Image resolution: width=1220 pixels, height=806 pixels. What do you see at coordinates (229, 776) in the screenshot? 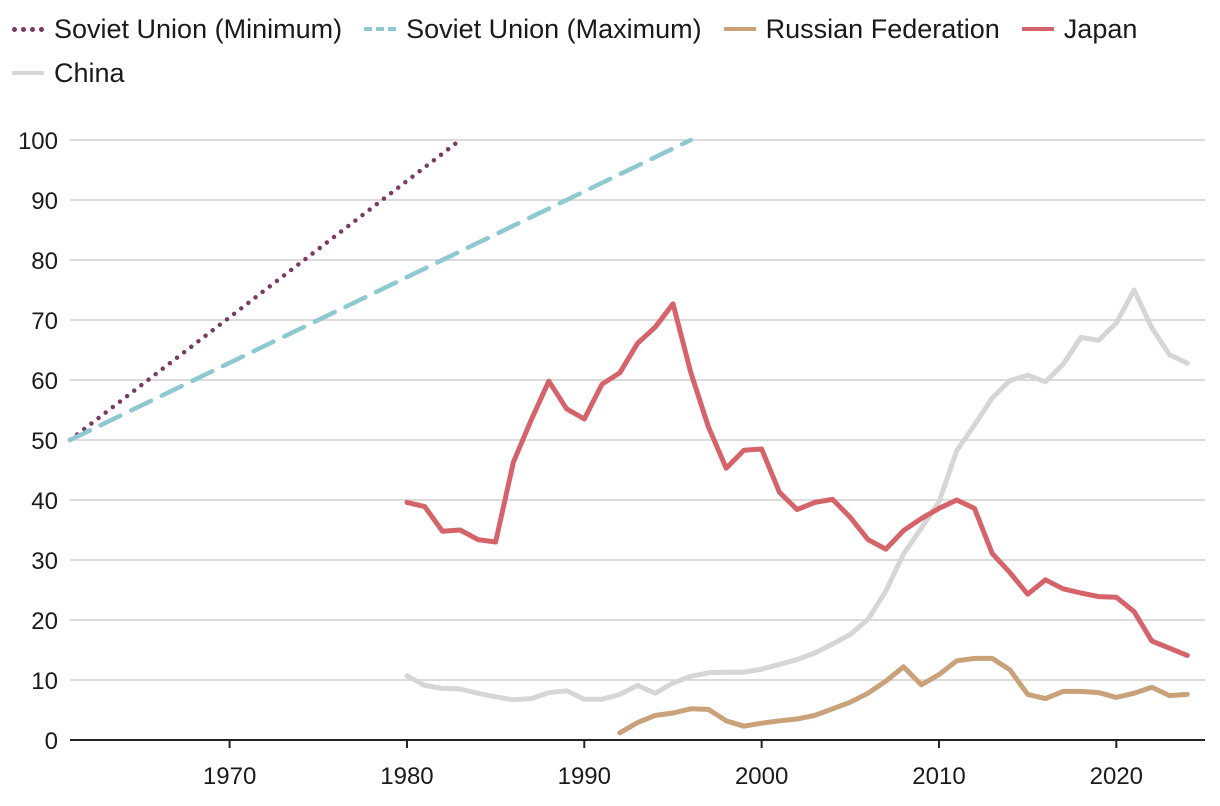
I see `x-tick-label: 1970` at bounding box center [229, 776].